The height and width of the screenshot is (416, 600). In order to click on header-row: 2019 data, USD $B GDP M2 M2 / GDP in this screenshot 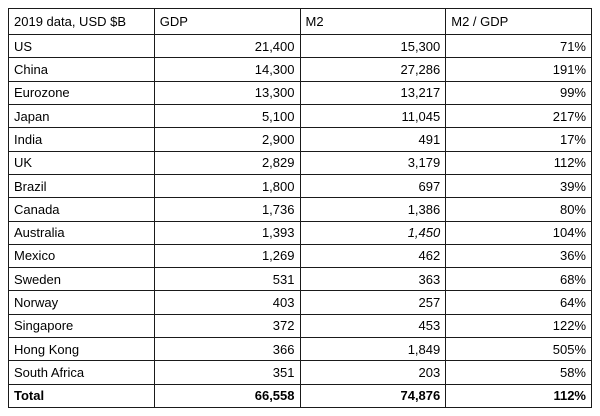, I will do `click(300, 21)`.